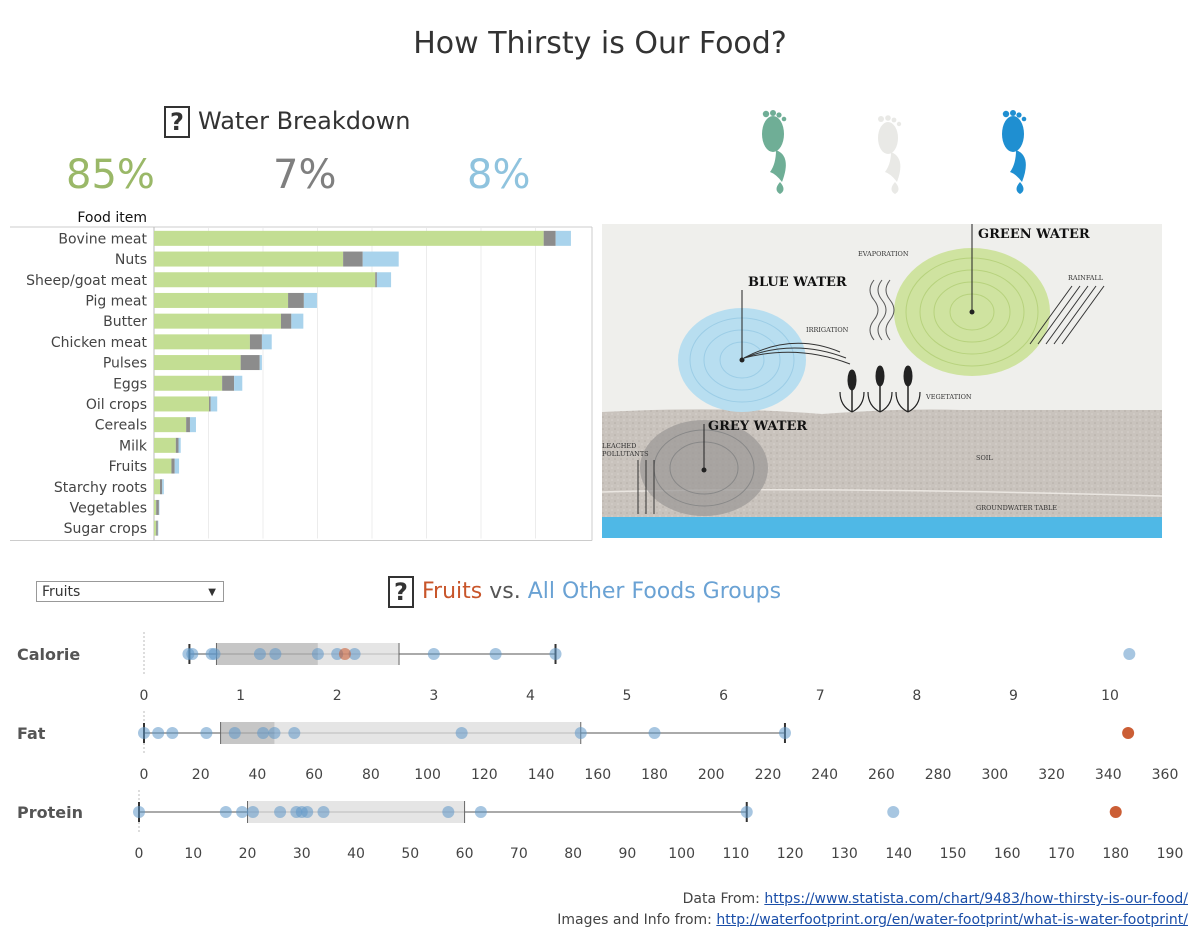 The width and height of the screenshot is (1200, 940). I want to click on category-label: Milk, so click(133, 446).